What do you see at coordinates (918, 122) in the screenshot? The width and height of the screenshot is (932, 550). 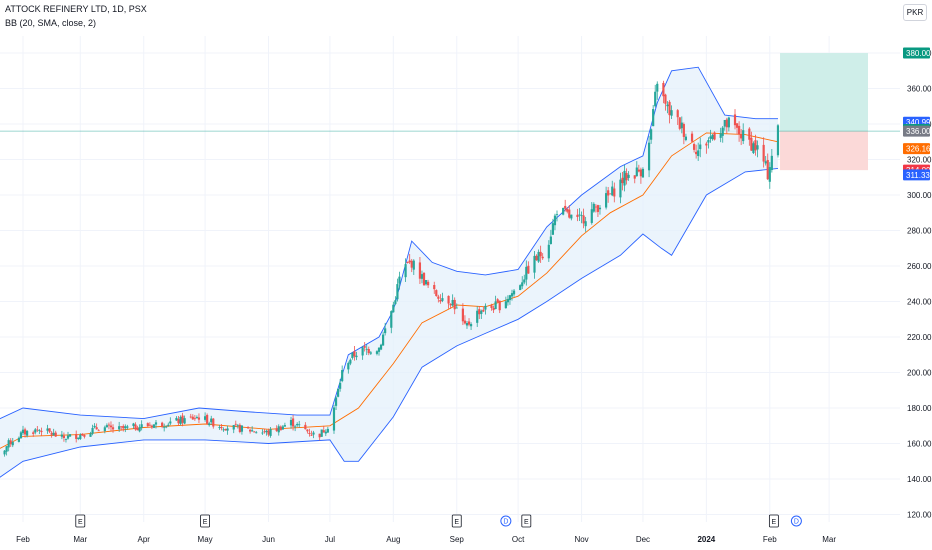 I see `price-badge-label: 340.99` at bounding box center [918, 122].